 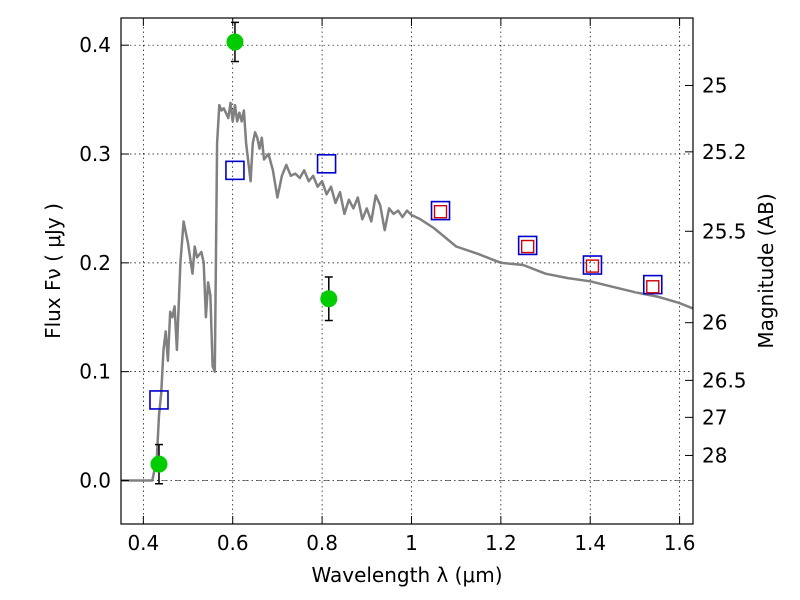 I want to click on right-axis-label: Magnitude (AB), so click(x=766, y=270).